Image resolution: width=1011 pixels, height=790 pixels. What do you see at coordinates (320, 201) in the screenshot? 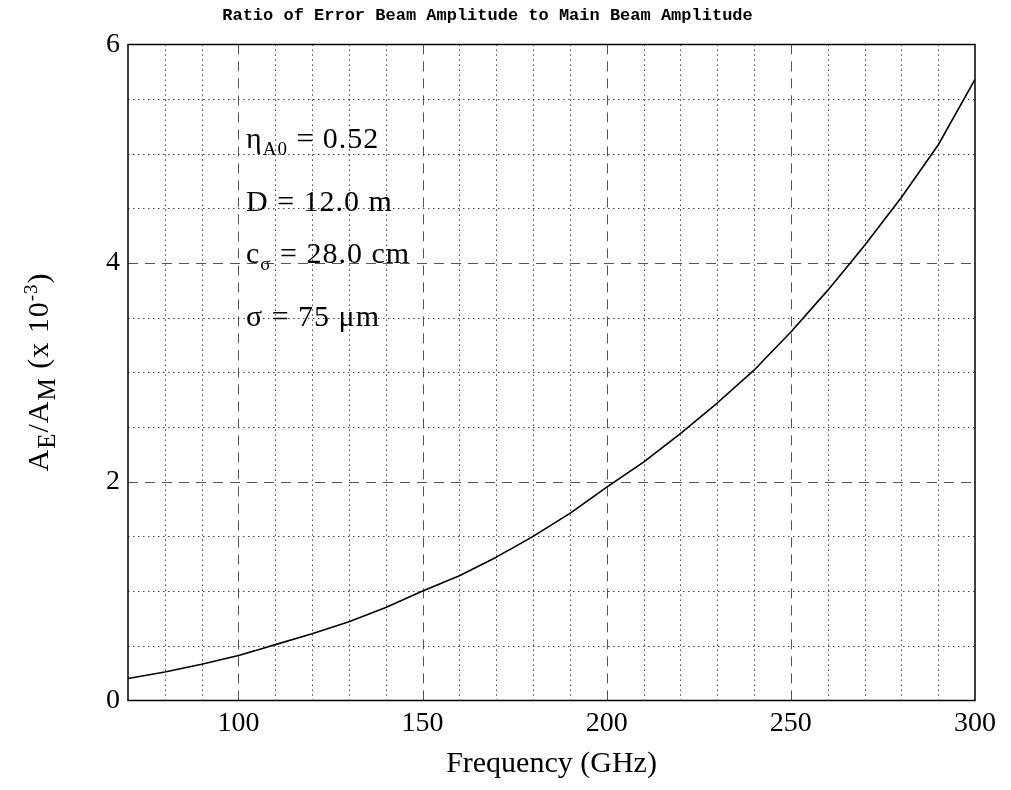
I see `annotation: D = 12.0 m` at bounding box center [320, 201].